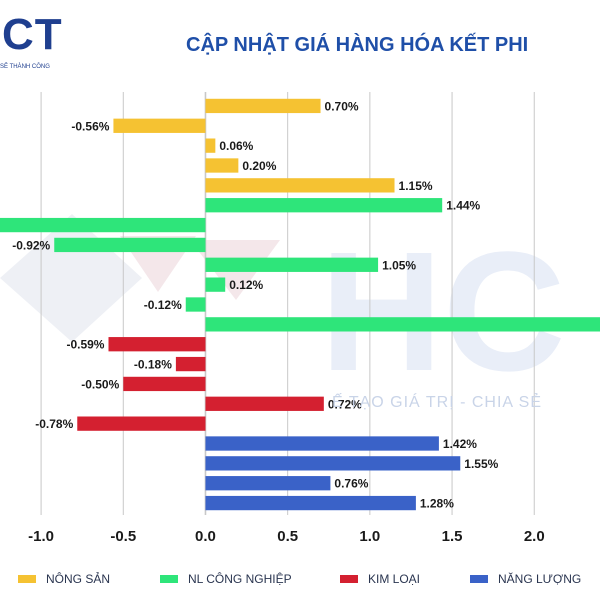  Describe the element at coordinates (399, 265) in the screenshot. I see `data-label: 1.05%` at that location.